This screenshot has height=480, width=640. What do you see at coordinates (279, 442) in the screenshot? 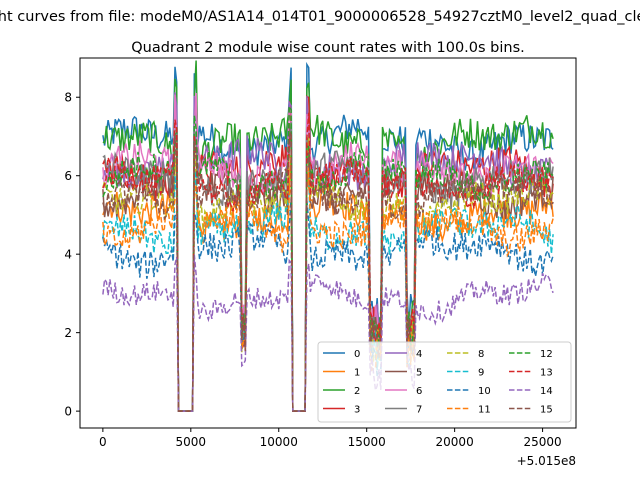
I see `x-tick-label: 10000` at bounding box center [279, 442].